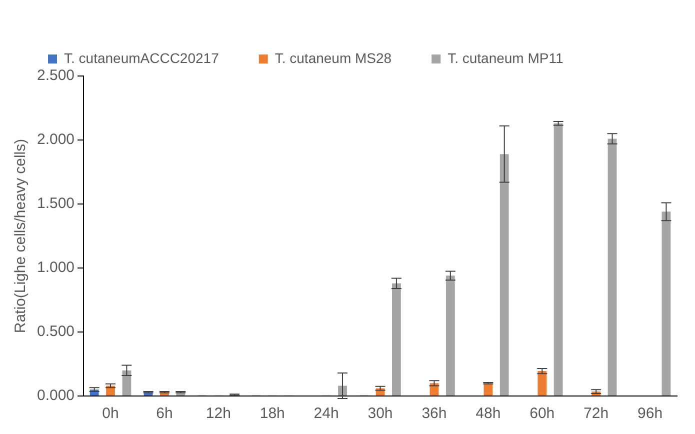 This screenshot has height=434, width=695. I want to click on y-tick-label: 1.000, so click(55, 267).